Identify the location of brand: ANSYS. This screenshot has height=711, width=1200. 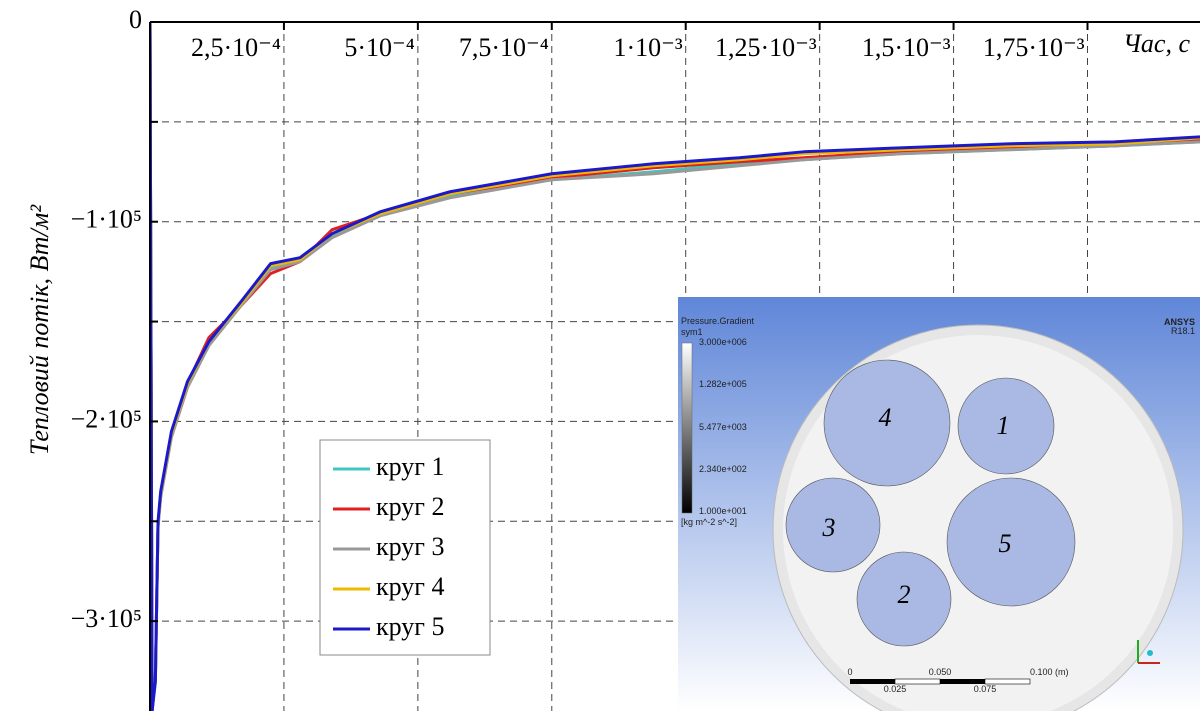
(1179, 322).